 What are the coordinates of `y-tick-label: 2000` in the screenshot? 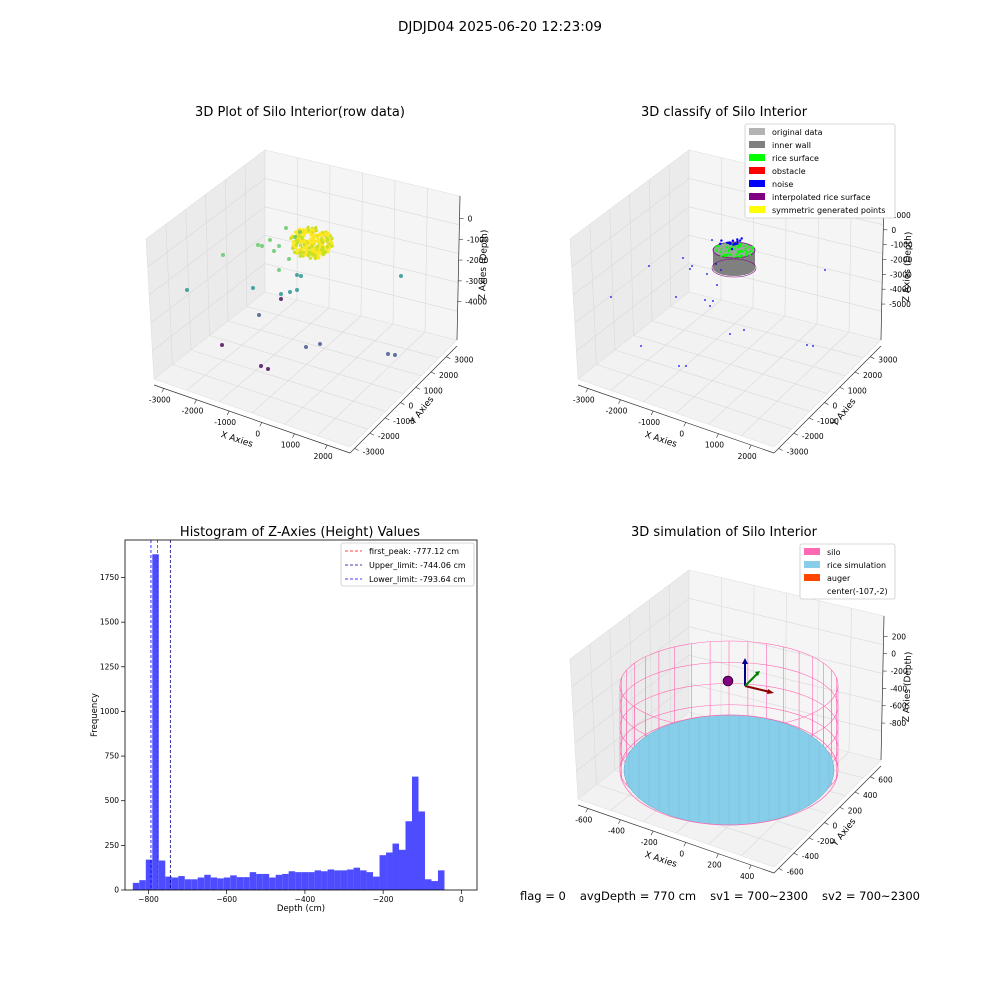 It's located at (448, 375).